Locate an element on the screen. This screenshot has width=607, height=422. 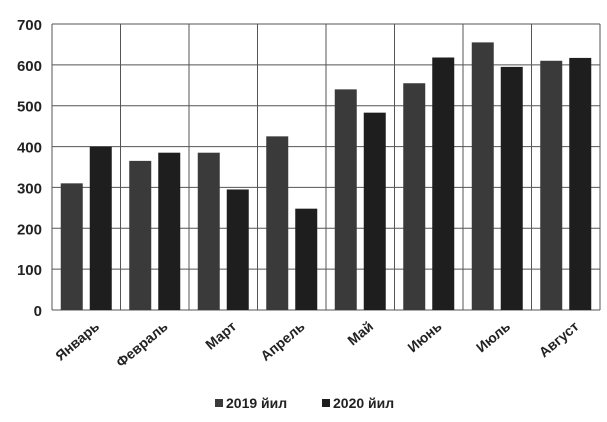
x-axis-tick-labels: Январь Февраль Март Апрель Май Июнь Июль Август is located at coordinates (317, 344).